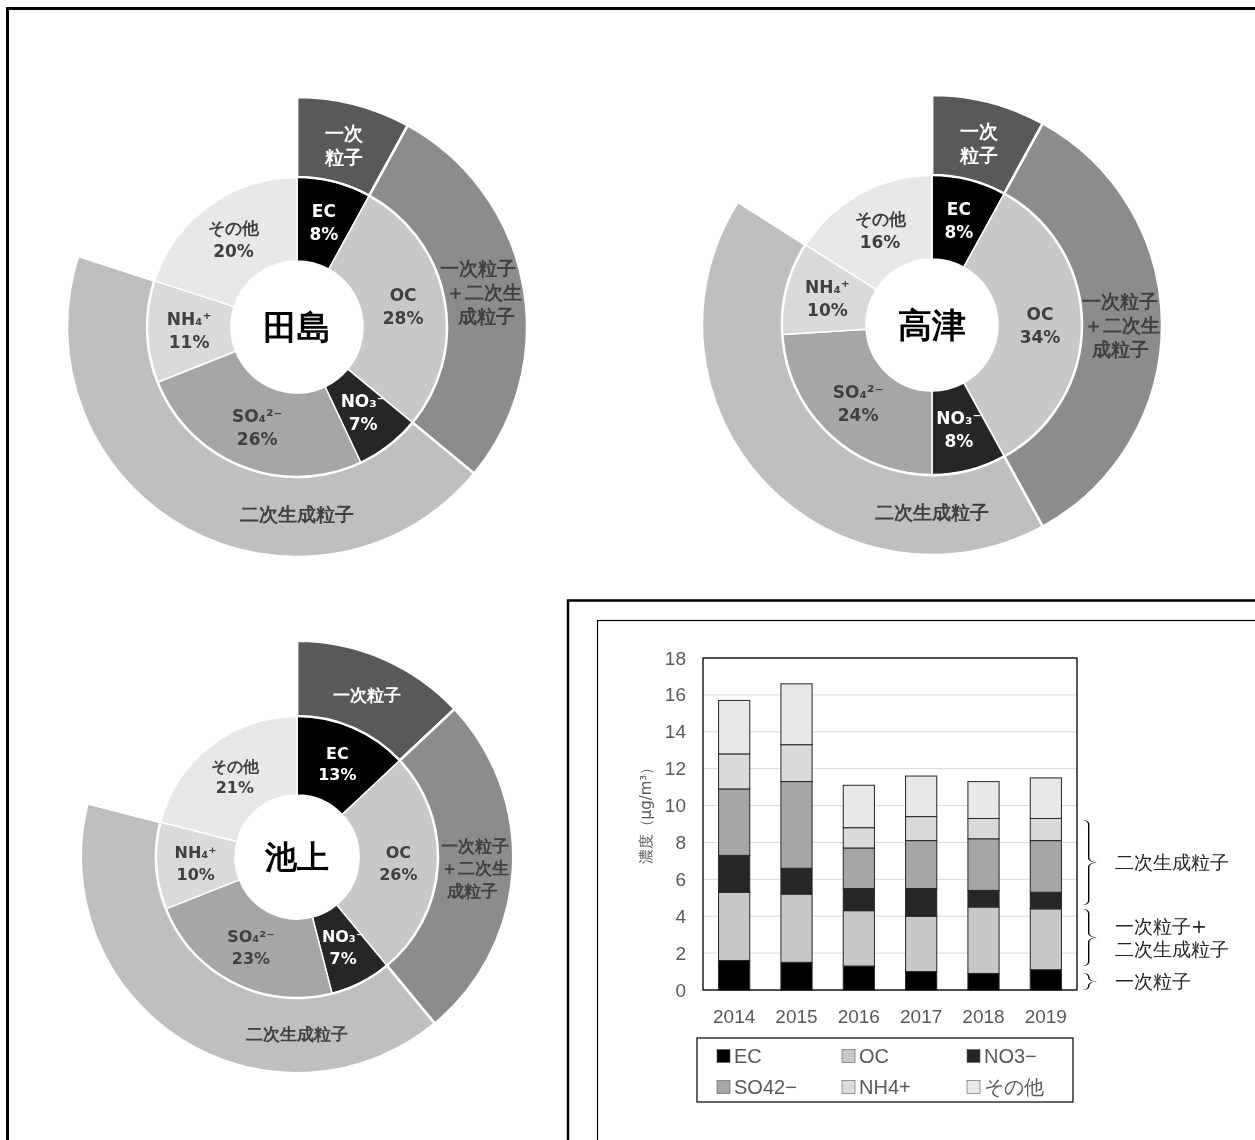 This screenshot has width=1255, height=1140. What do you see at coordinates (932, 325) in the screenshot?
I see `text: 高津` at bounding box center [932, 325].